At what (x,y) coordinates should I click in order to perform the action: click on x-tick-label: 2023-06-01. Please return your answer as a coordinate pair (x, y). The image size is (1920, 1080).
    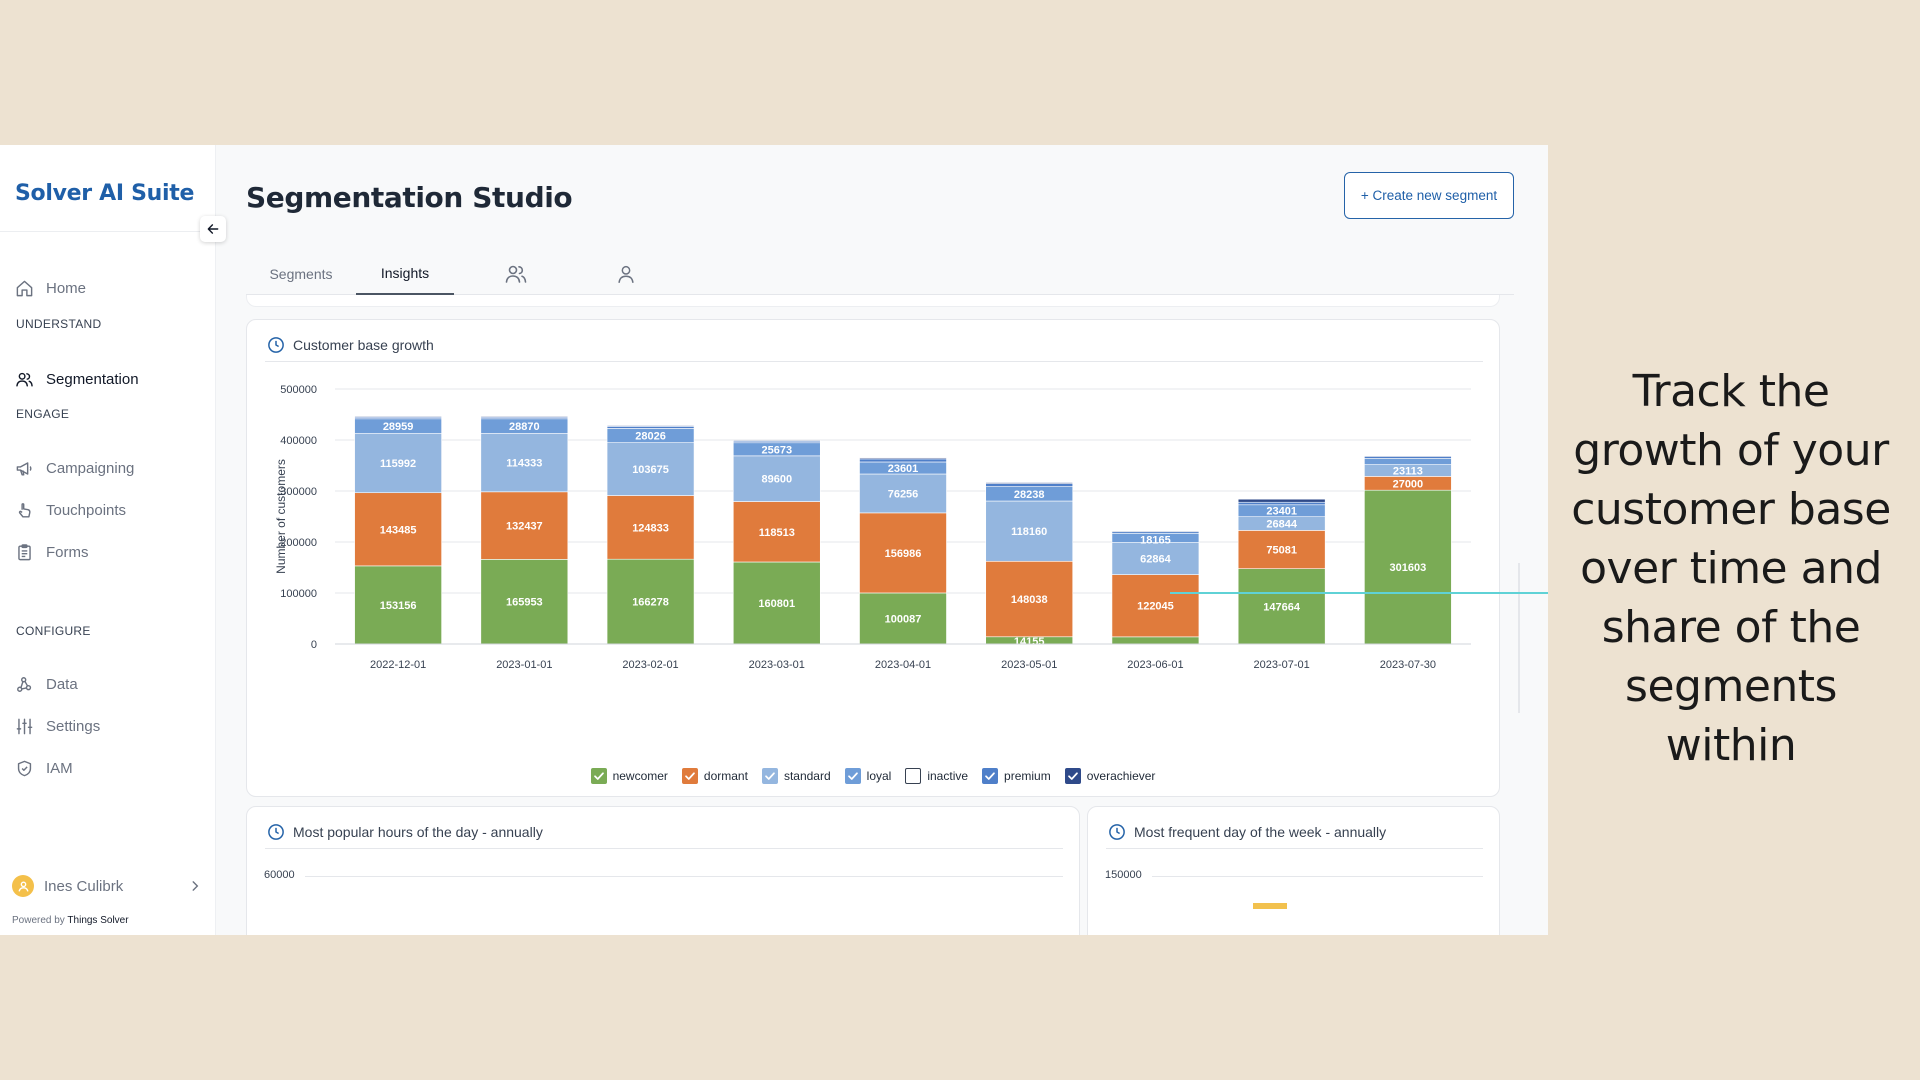
    Looking at the image, I should click on (1155, 665).